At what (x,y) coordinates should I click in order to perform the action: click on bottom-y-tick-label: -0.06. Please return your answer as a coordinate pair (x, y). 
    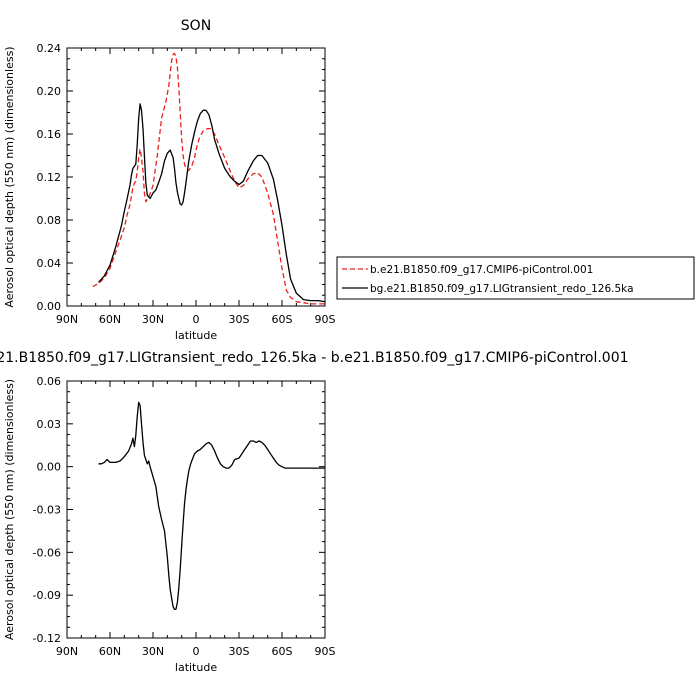
    Looking at the image, I should click on (47, 552).